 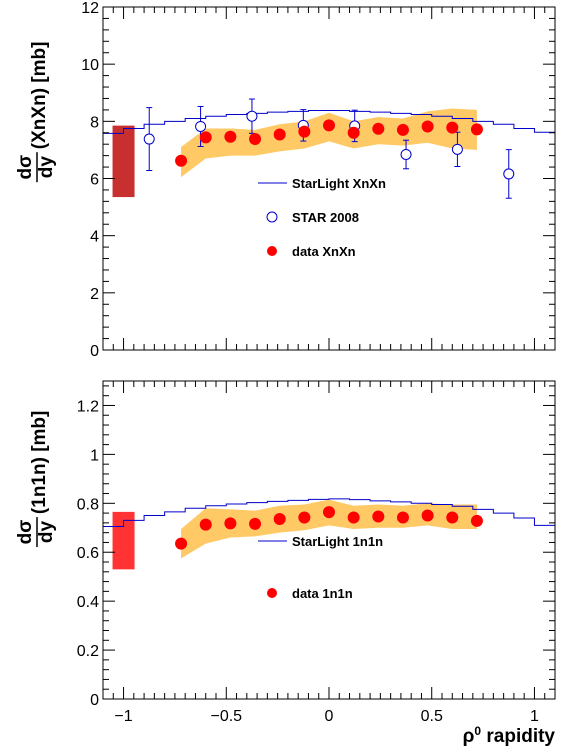 I want to click on legend-data-label: data 1n1n, so click(x=322, y=593).